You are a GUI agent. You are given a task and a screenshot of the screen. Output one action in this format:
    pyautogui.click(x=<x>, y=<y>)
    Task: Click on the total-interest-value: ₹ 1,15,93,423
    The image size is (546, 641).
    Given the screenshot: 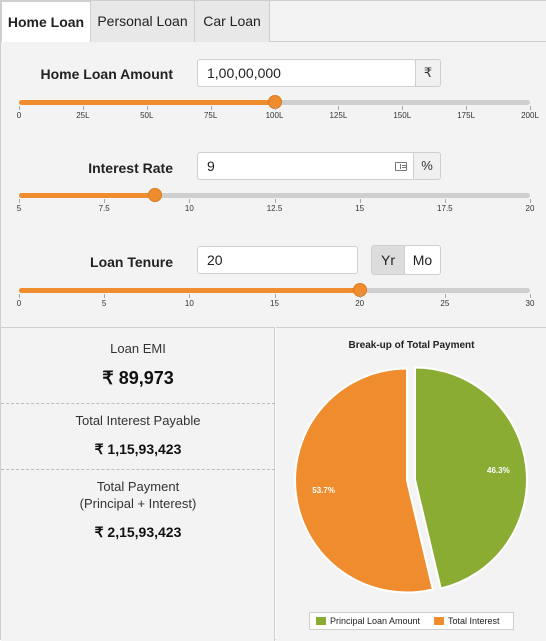 What is the action you would take?
    pyautogui.click(x=138, y=449)
    